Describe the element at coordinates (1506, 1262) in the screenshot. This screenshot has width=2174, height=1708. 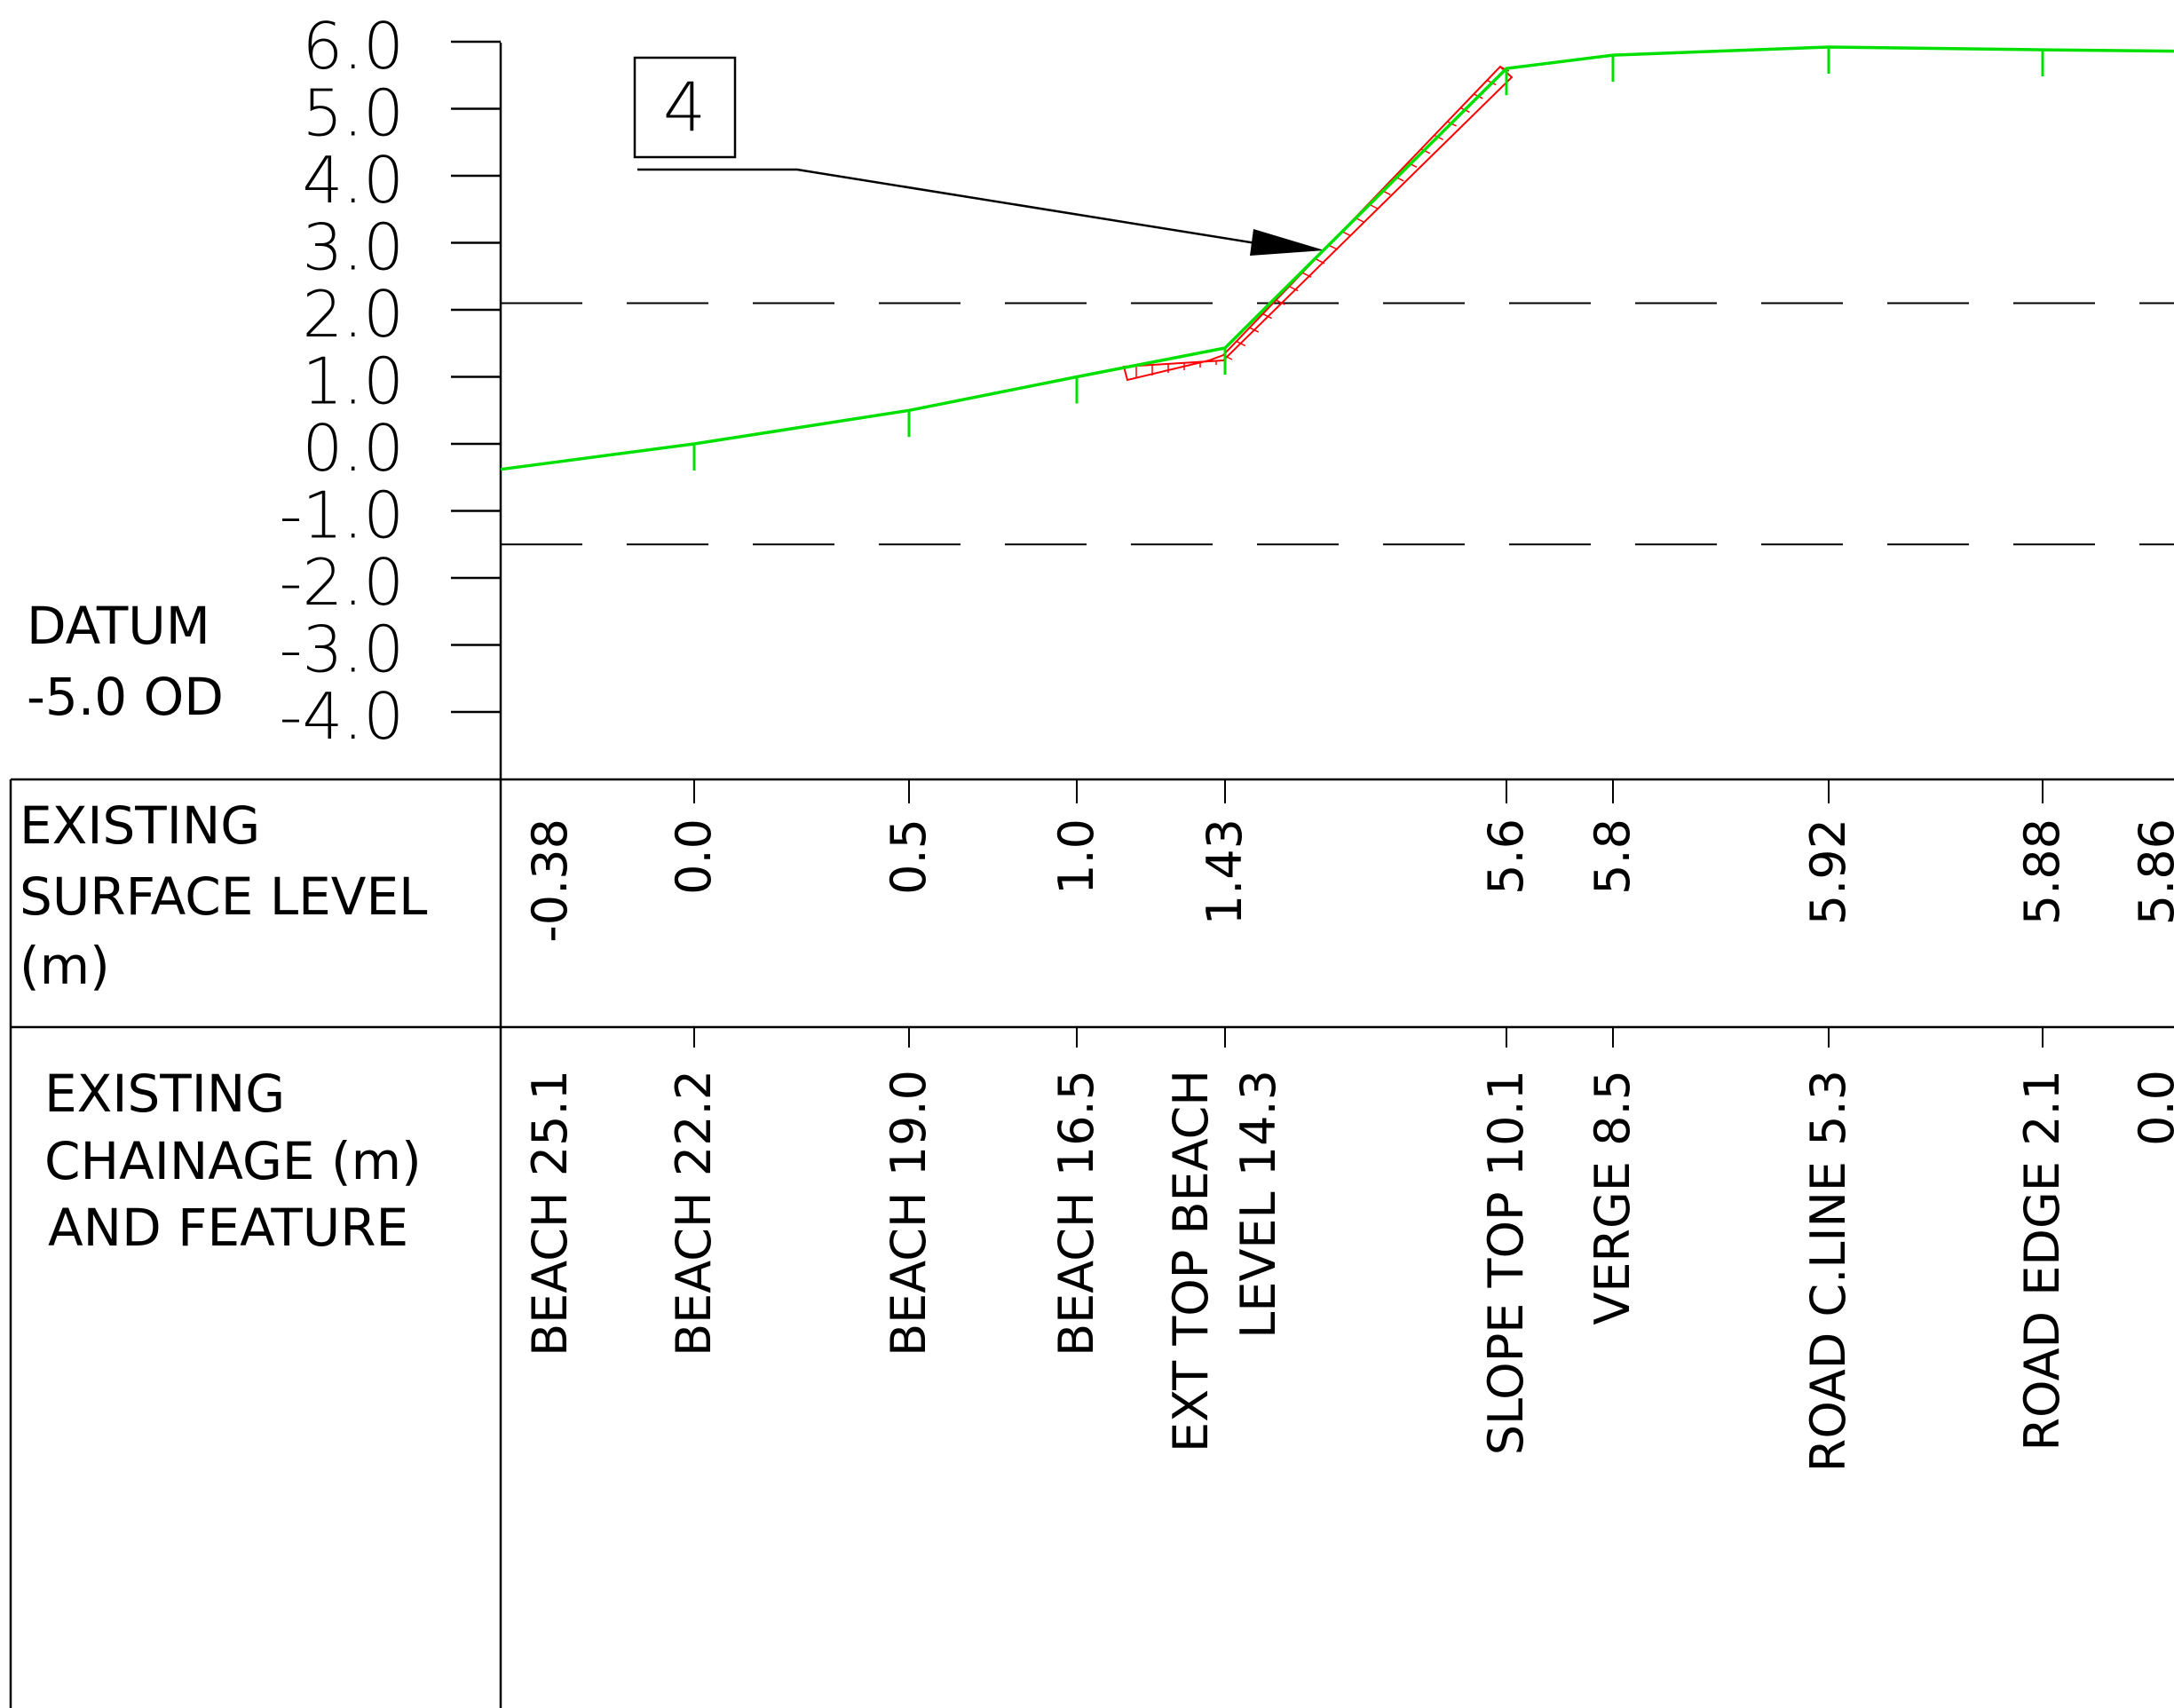
I see `chainage-feature-label: SLOPE TOP 10.1` at that location.